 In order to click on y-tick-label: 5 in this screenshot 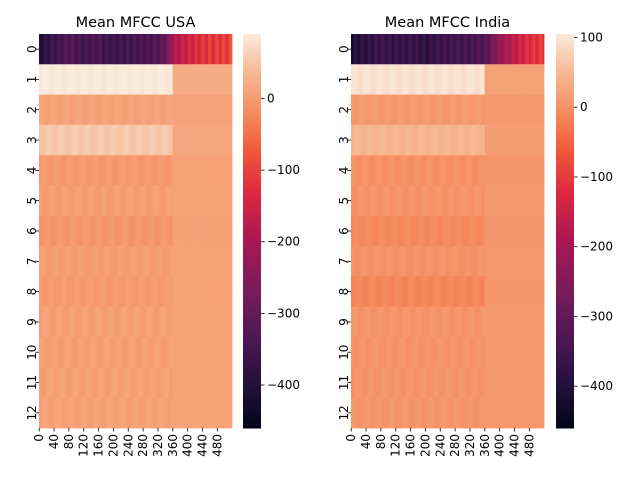, I will do `click(32, 201)`.